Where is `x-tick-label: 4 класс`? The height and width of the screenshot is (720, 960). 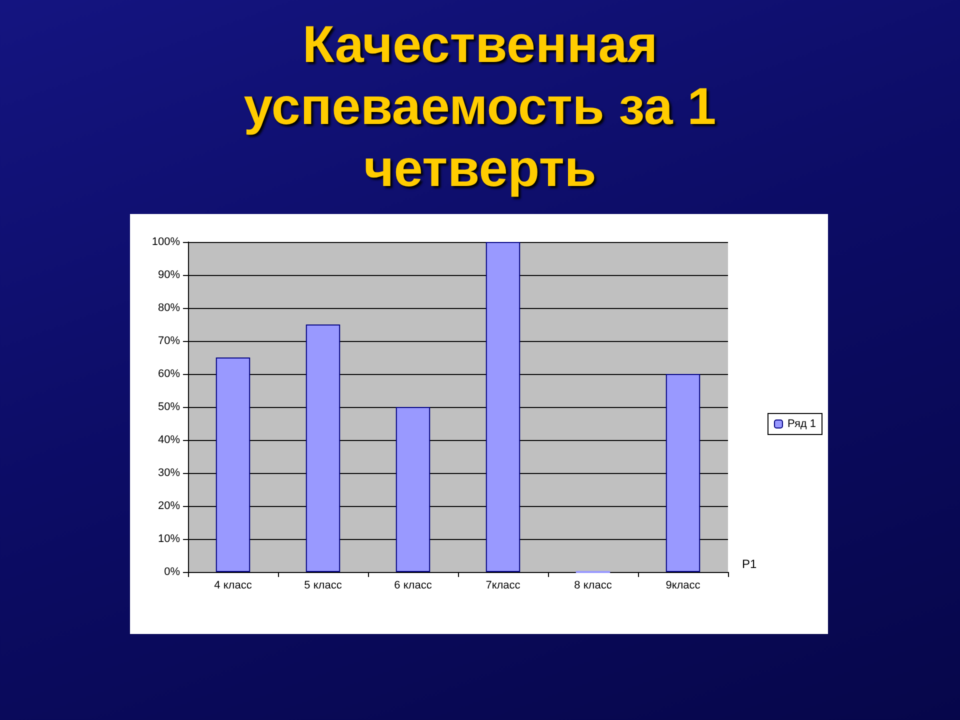
x-tick-label: 4 класс is located at coordinates (233, 586).